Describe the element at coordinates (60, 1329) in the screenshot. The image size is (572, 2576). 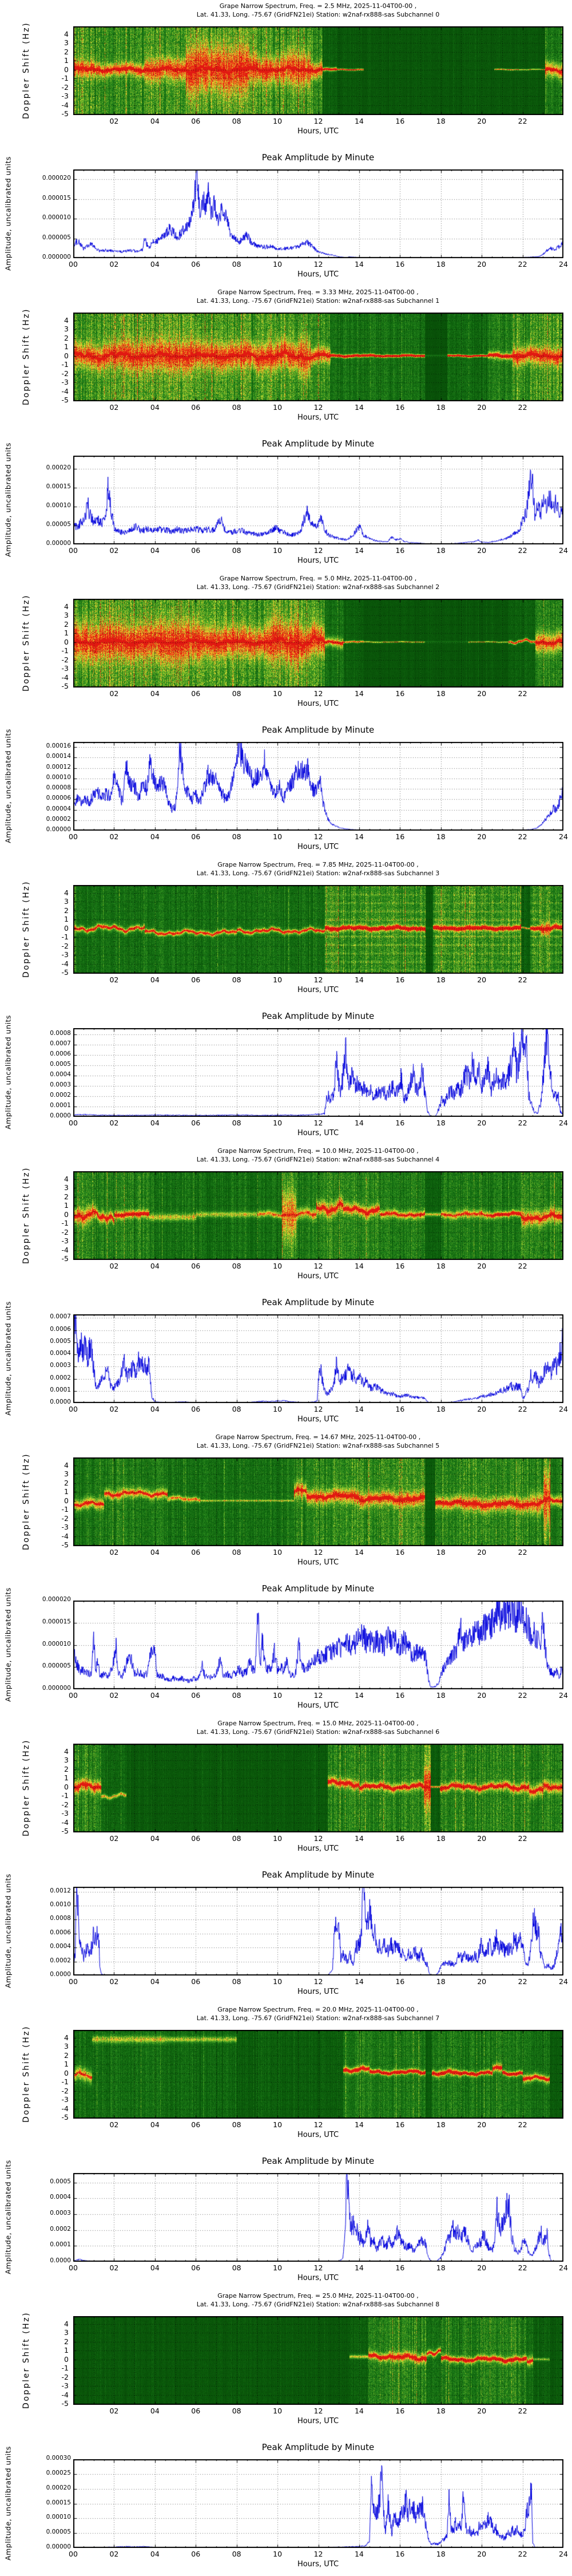
I see `y-tick-label: 0.0006` at that location.